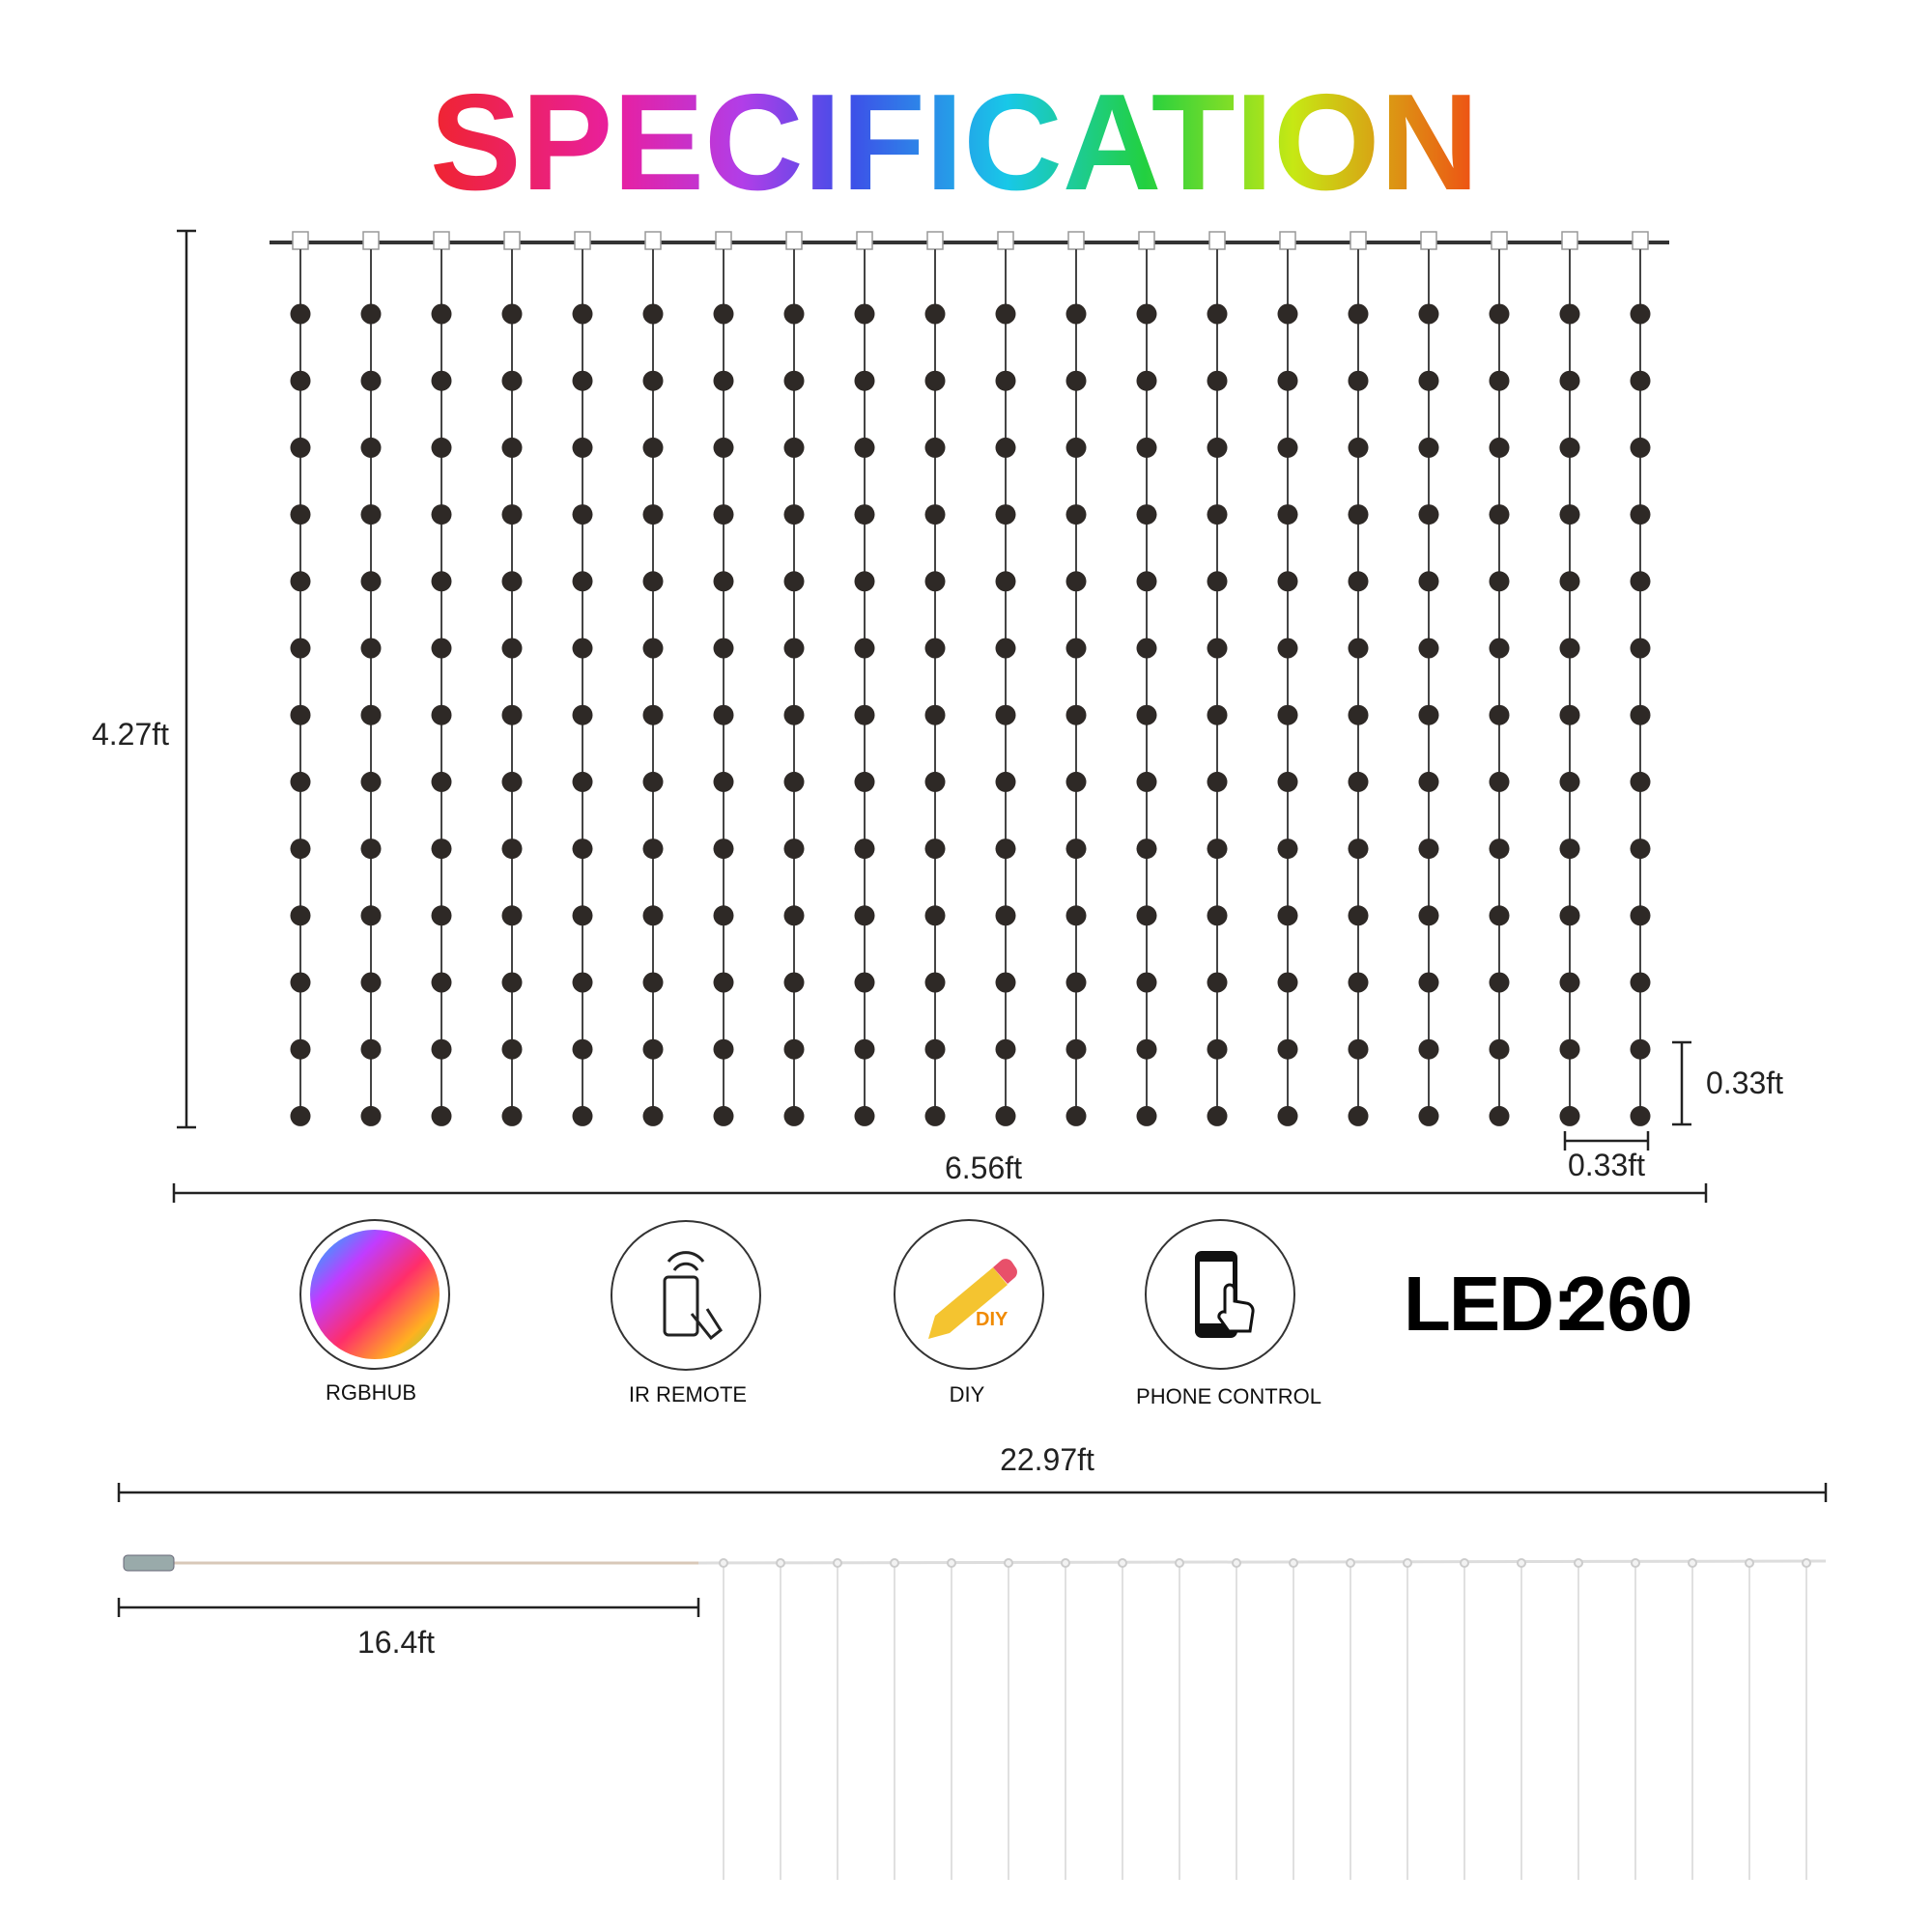  Describe the element at coordinates (967, 1394) in the screenshot. I see `feature-label: DIY` at that location.